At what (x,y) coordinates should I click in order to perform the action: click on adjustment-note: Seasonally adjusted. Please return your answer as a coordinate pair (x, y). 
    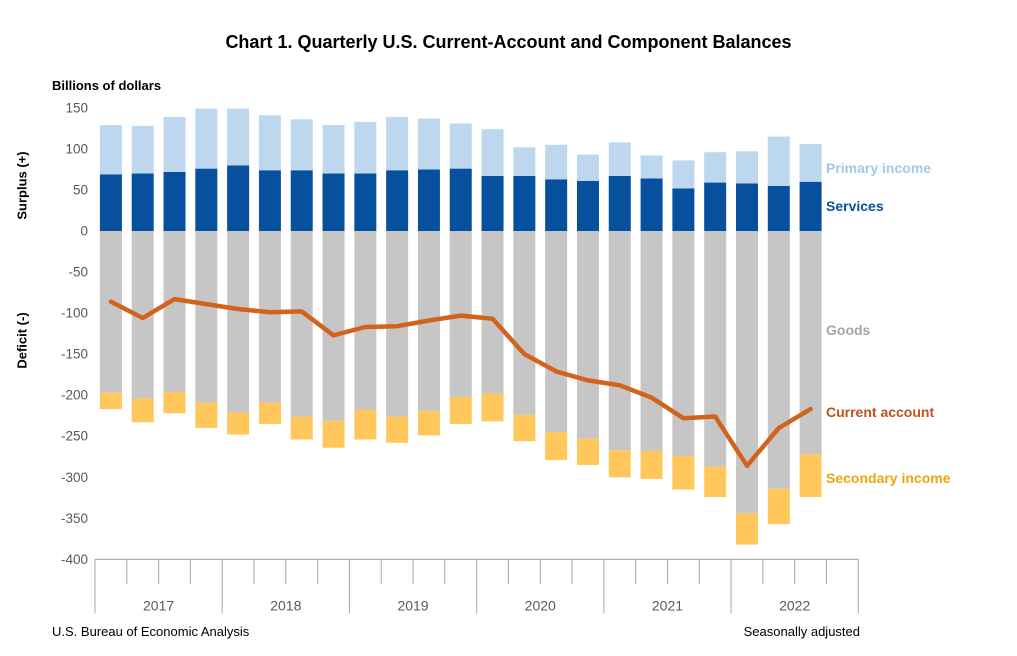
    Looking at the image, I should click on (801, 631).